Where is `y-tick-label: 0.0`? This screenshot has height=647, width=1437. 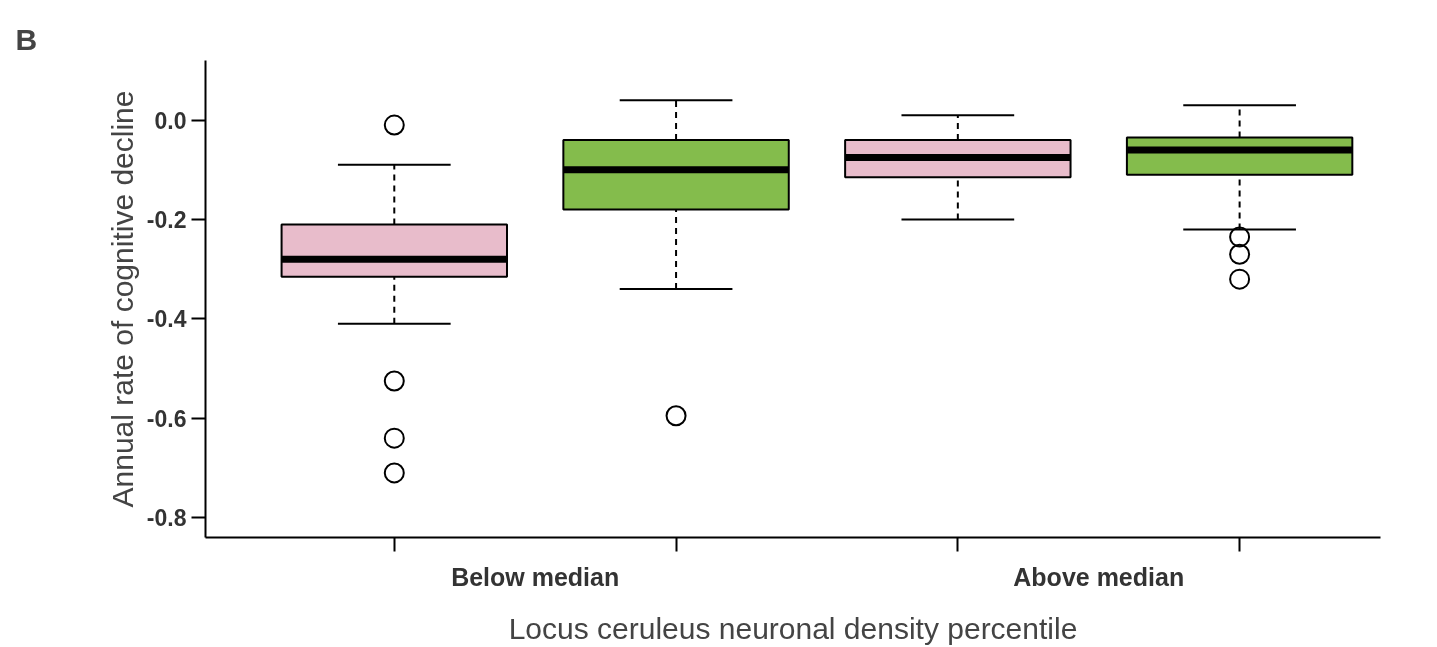
y-tick-label: 0.0 is located at coordinates (170, 120).